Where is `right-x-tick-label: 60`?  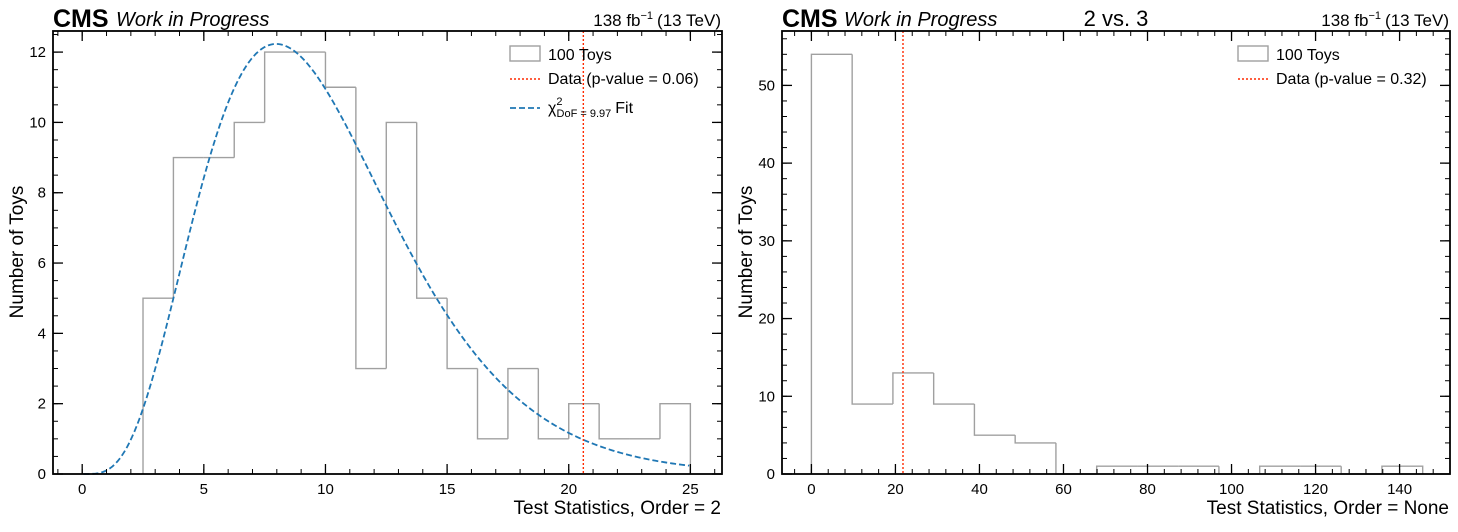
right-x-tick-label: 60 is located at coordinates (1063, 489).